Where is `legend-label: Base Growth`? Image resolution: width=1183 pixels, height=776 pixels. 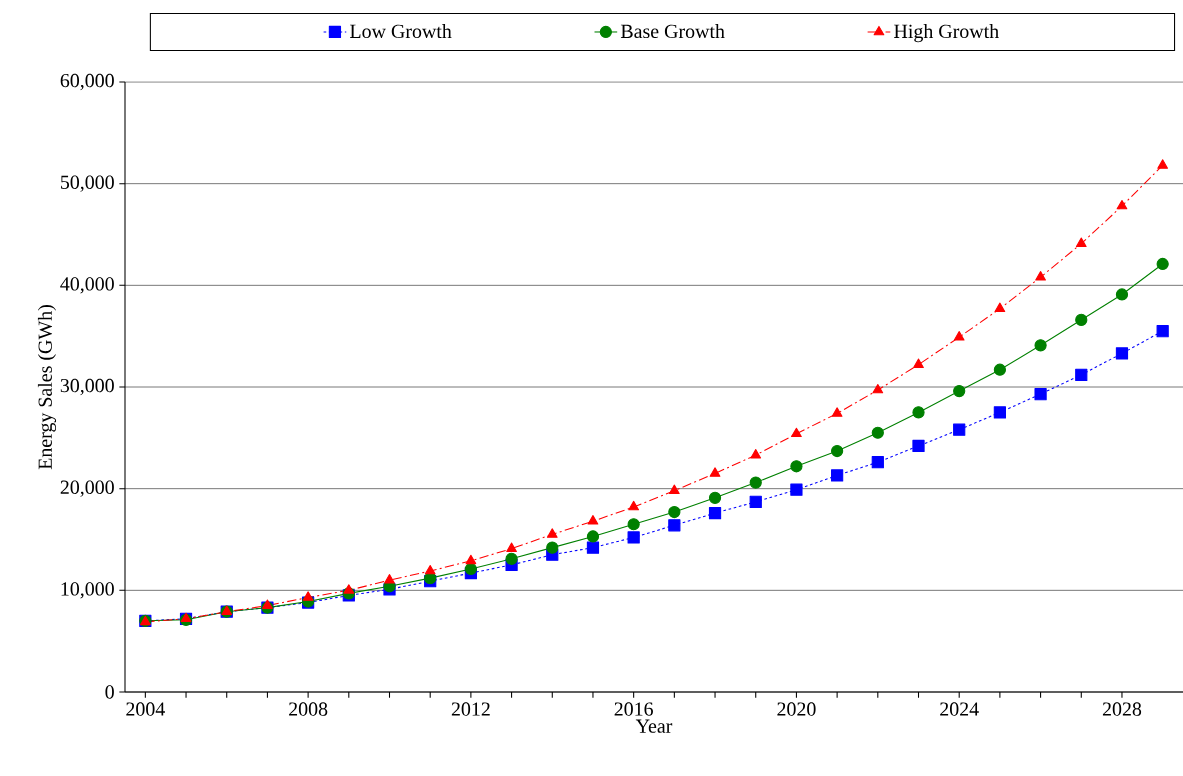
legend-label: Base Growth is located at coordinates (672, 31).